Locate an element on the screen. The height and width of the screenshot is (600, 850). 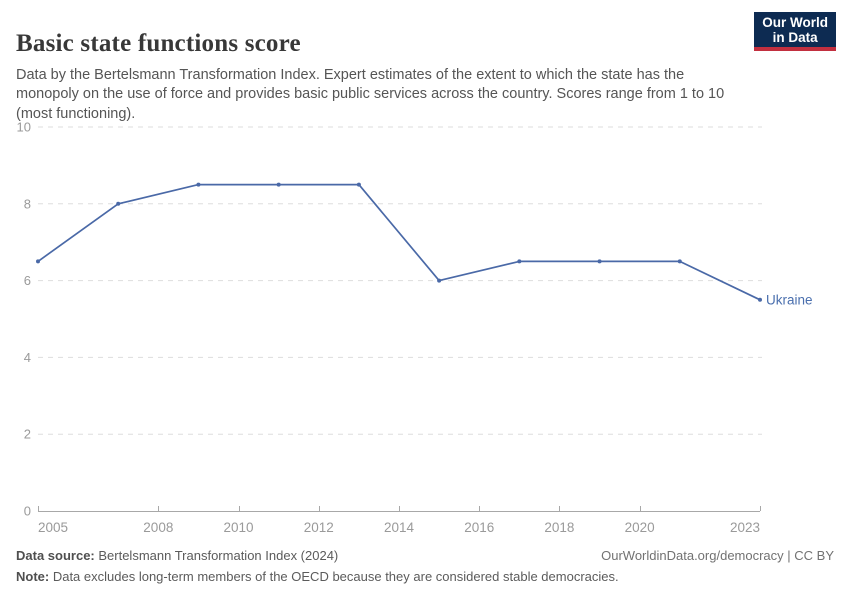
chart-title: Basic state functions score is located at coordinates (158, 43).